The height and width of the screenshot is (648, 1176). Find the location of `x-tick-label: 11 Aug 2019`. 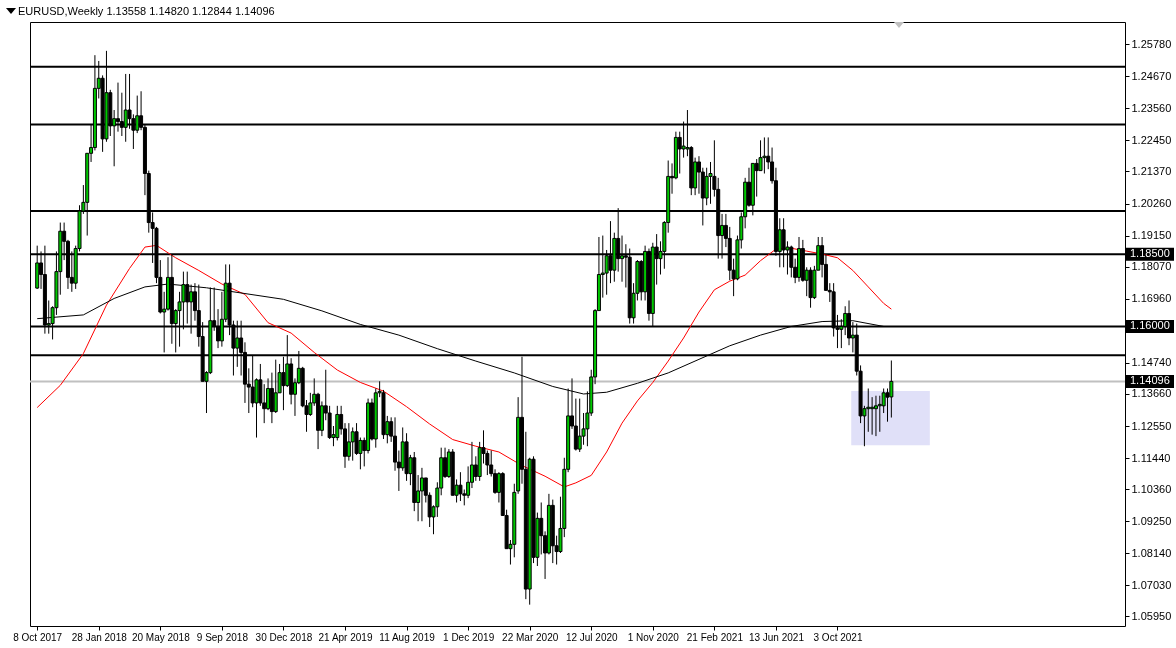

x-tick-label: 11 Aug 2019 is located at coordinates (407, 637).